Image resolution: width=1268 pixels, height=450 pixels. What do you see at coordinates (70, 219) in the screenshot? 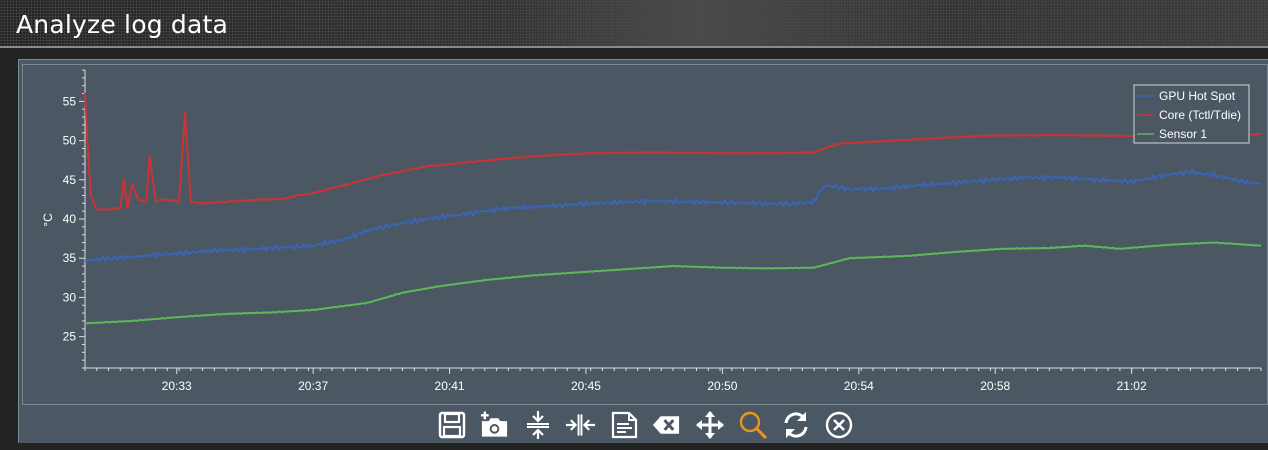
I see `y-tick-label: 40` at bounding box center [70, 219].